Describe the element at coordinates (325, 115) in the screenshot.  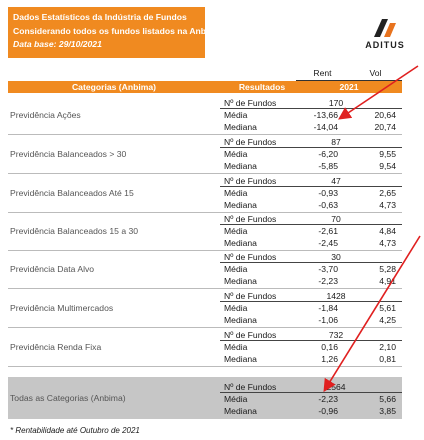
I see `media-rent-value: -13,66` at that location.